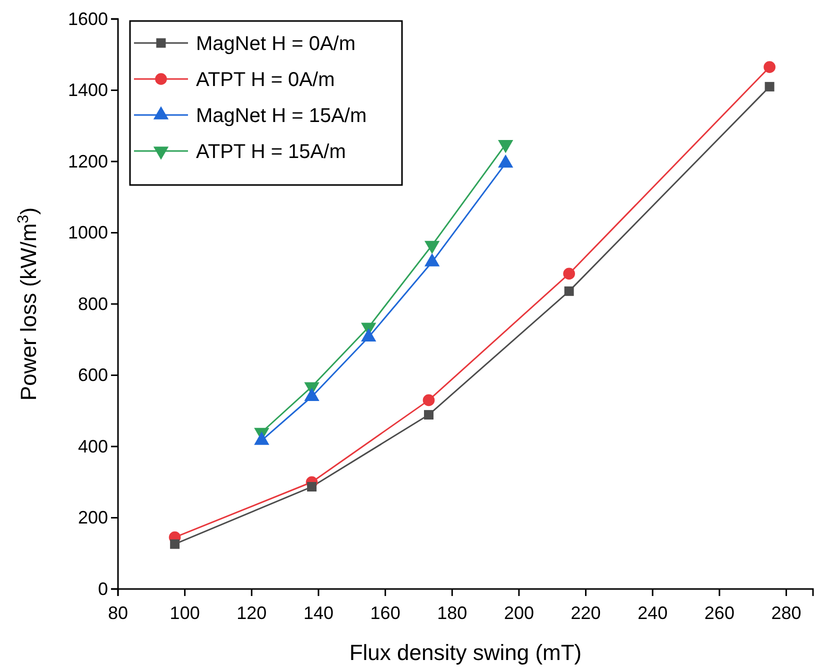  What do you see at coordinates (519, 612) in the screenshot?
I see `x-tick-label: 200` at bounding box center [519, 612].